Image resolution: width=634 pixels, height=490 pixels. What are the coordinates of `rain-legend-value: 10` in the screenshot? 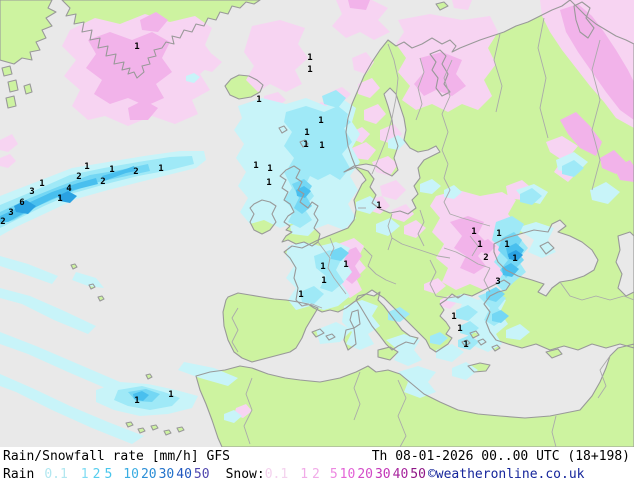 It's located at (131, 474).